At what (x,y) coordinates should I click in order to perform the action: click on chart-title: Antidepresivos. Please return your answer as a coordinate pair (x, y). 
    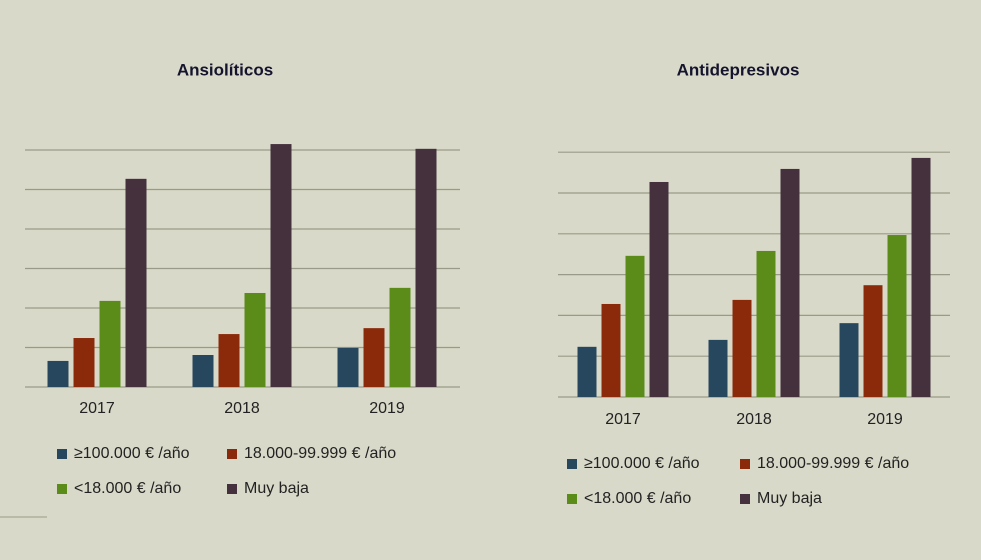
    Looking at the image, I should click on (738, 69).